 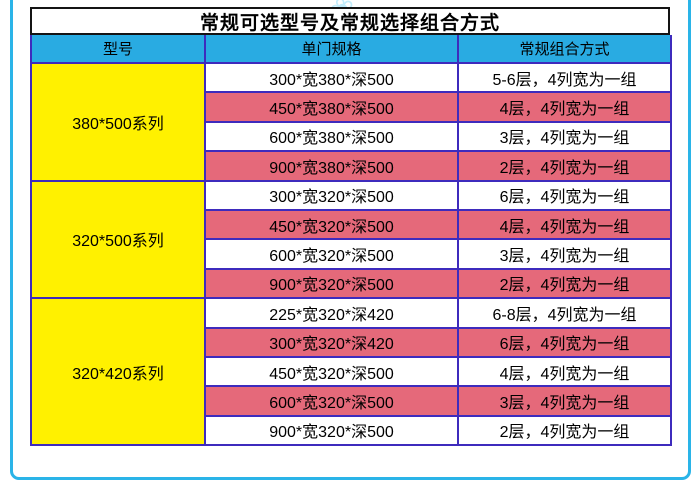 What do you see at coordinates (331, 195) in the screenshot?
I see `spec-cell: 300*宽320*深500` at bounding box center [331, 195].